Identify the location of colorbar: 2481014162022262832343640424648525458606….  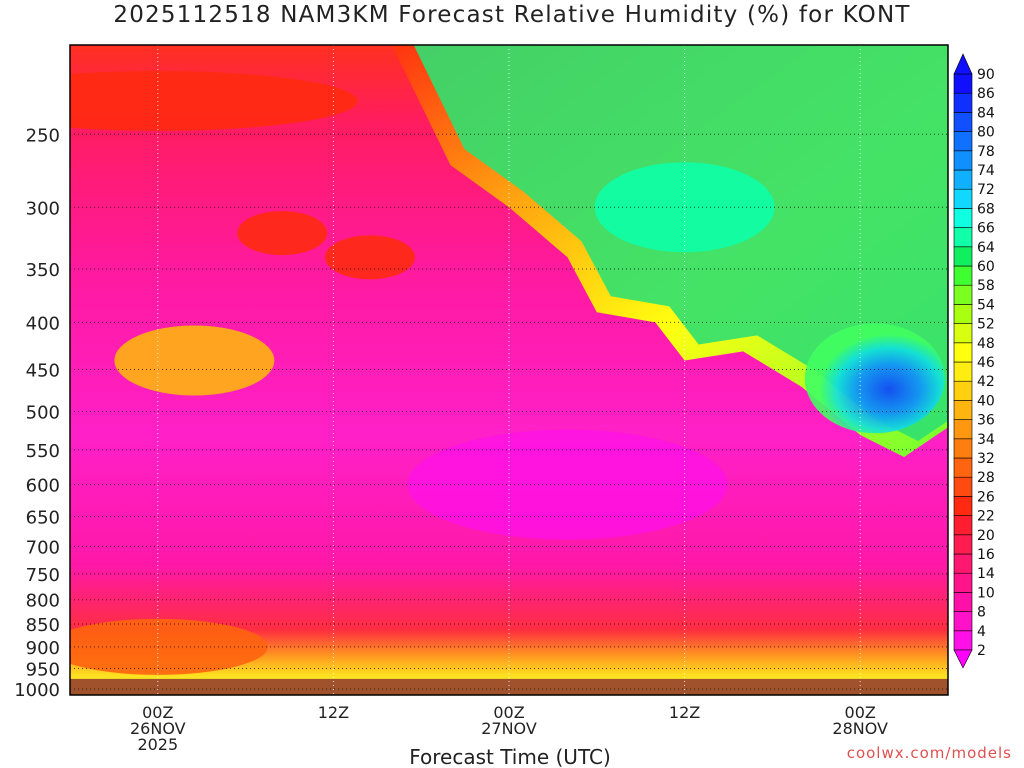
(974, 361).